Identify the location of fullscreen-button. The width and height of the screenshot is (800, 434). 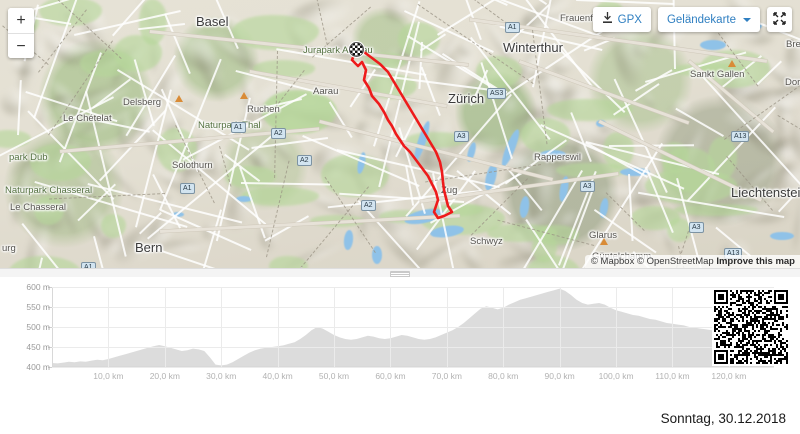
(779, 19).